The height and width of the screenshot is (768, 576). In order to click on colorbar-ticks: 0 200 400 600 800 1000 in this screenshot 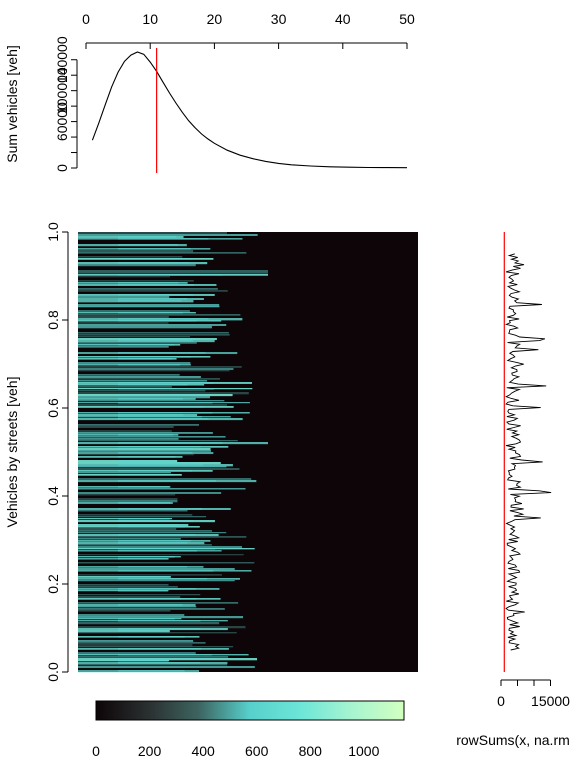, I will do `click(236, 751)`.